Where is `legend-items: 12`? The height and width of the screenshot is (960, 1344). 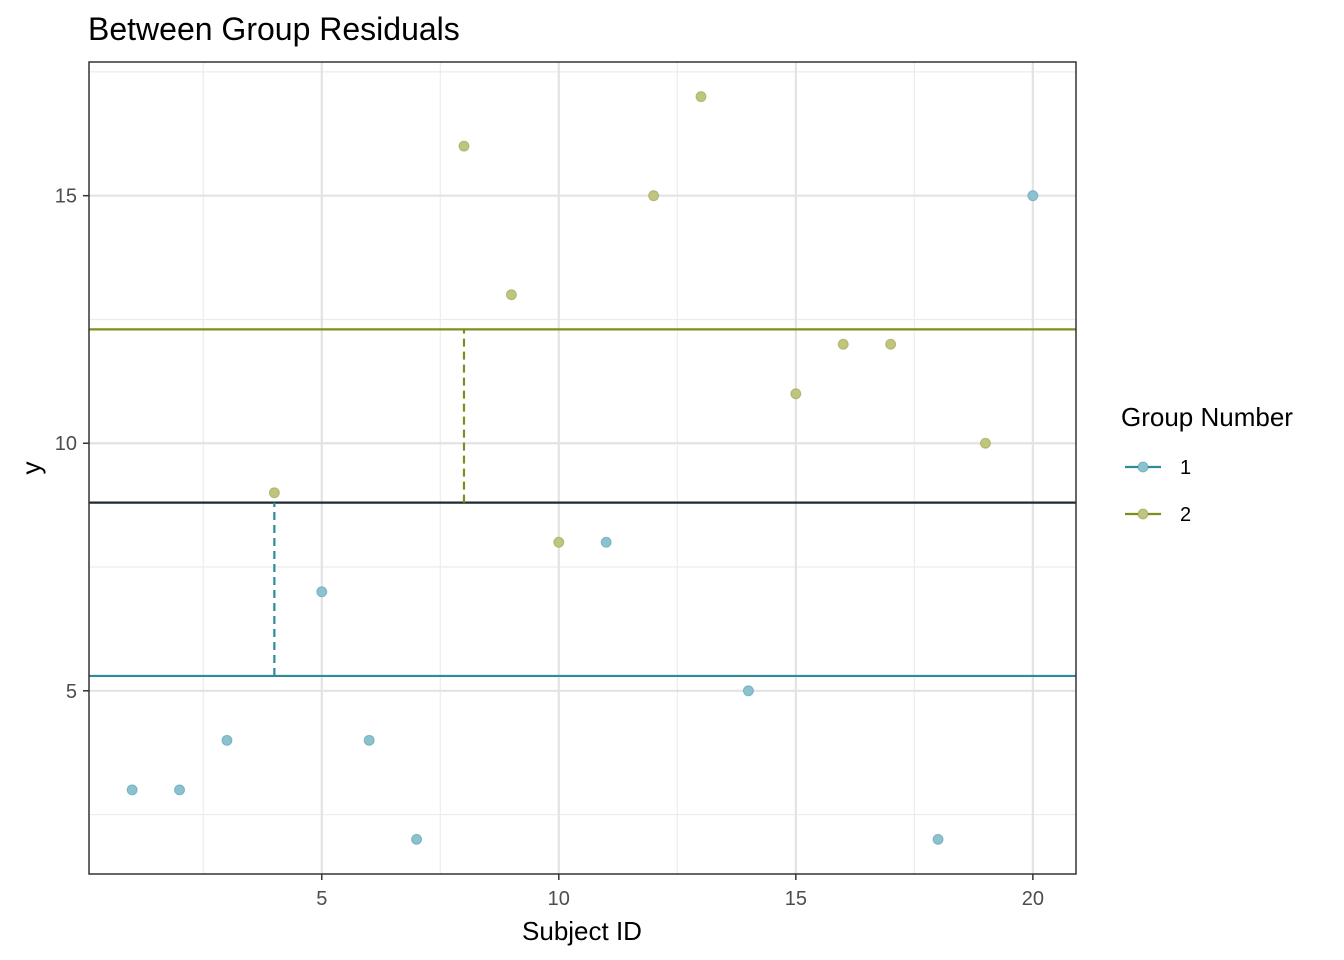 legend-items: 12 is located at coordinates (1158, 491).